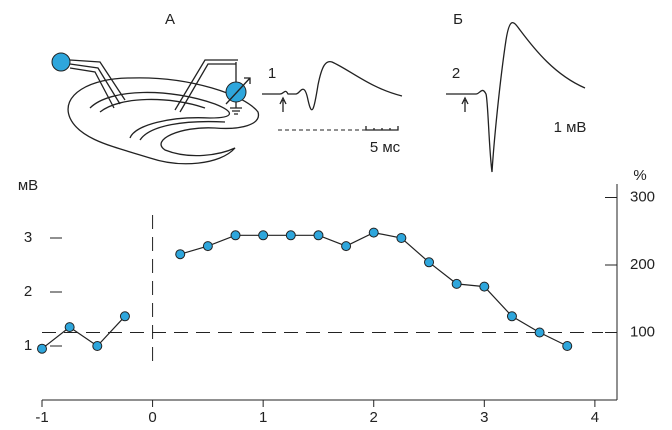 Image resolution: width=672 pixels, height=430 pixels. I want to click on panel-label: А, so click(170, 19).